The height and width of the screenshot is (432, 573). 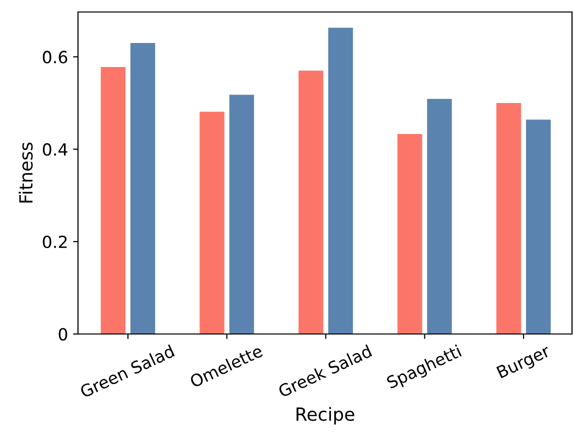 What do you see at coordinates (55, 149) in the screenshot?
I see `y-tick-label: 0.4` at bounding box center [55, 149].